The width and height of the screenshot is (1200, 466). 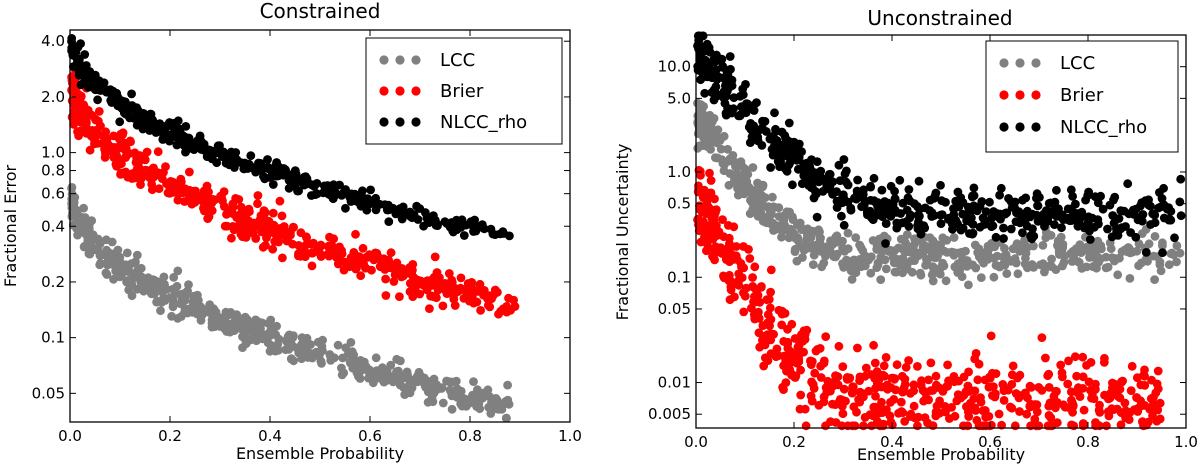 What do you see at coordinates (939, 18) in the screenshot?
I see `chart-title: Unconstrained` at bounding box center [939, 18].